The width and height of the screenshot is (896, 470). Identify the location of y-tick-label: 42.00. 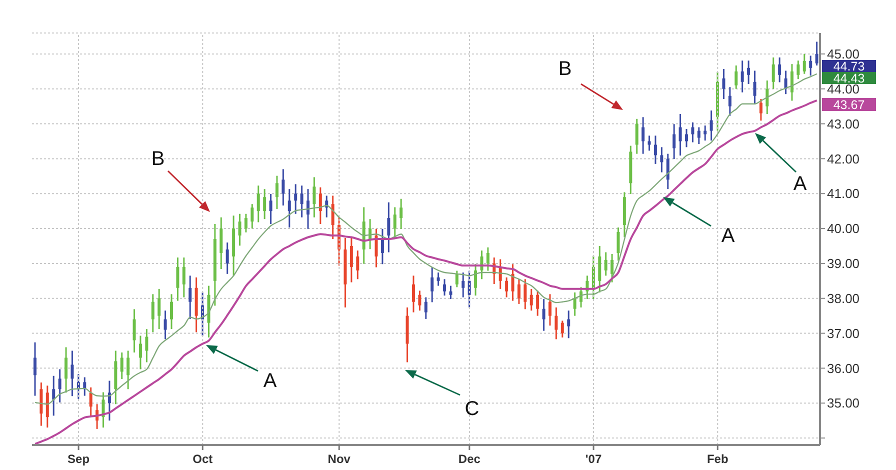
(843, 158).